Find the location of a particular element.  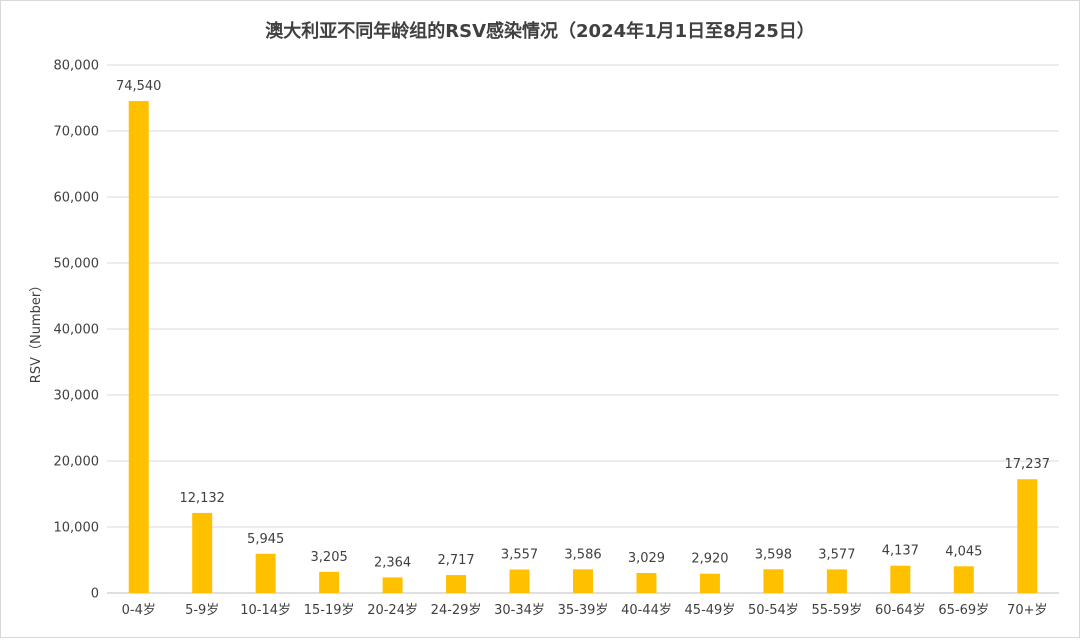

x-tick-label: 35-39岁 is located at coordinates (583, 610).